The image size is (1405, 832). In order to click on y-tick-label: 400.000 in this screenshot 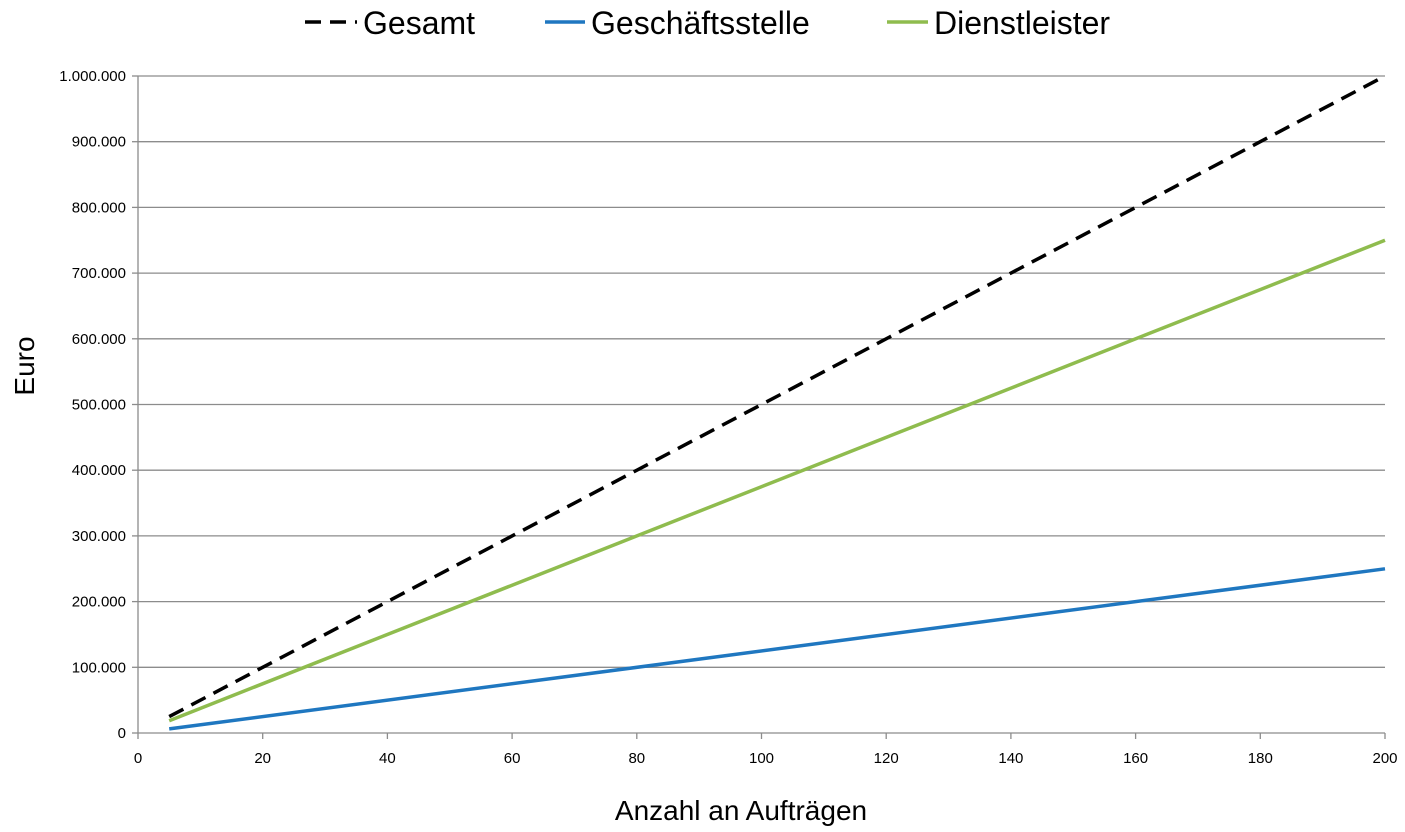, I will do `click(99, 470)`.